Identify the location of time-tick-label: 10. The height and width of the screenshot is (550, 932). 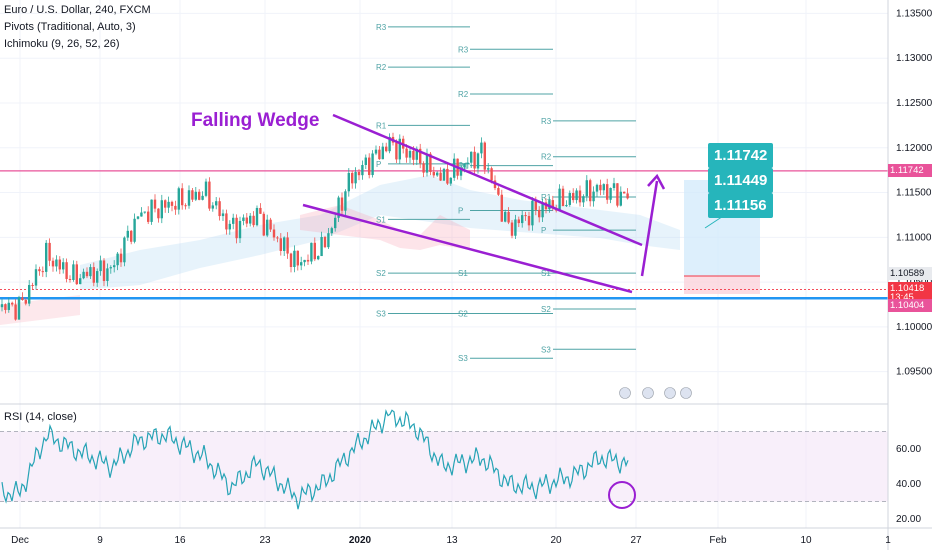
(806, 540).